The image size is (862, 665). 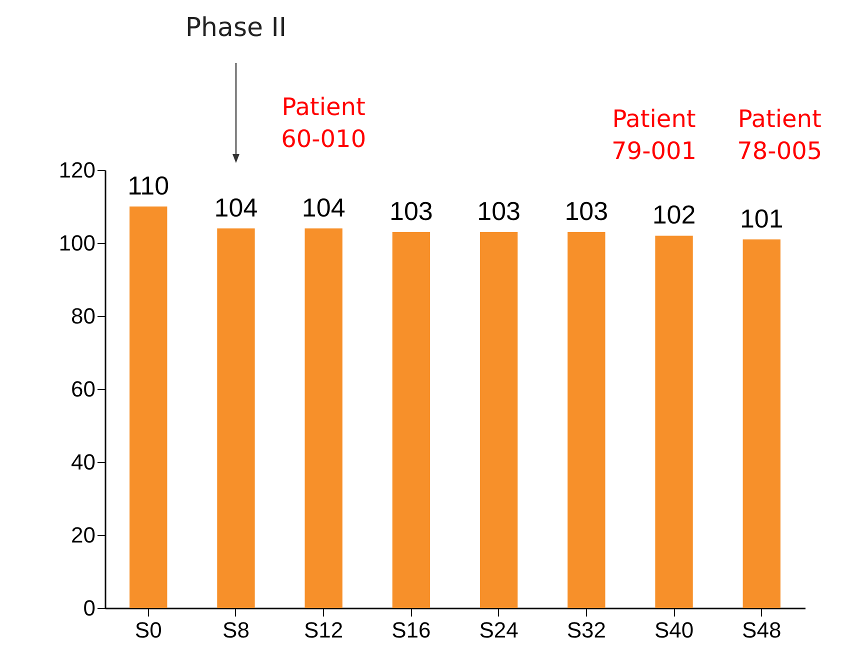 What do you see at coordinates (83, 535) in the screenshot?
I see `y-tick-label: 20` at bounding box center [83, 535].